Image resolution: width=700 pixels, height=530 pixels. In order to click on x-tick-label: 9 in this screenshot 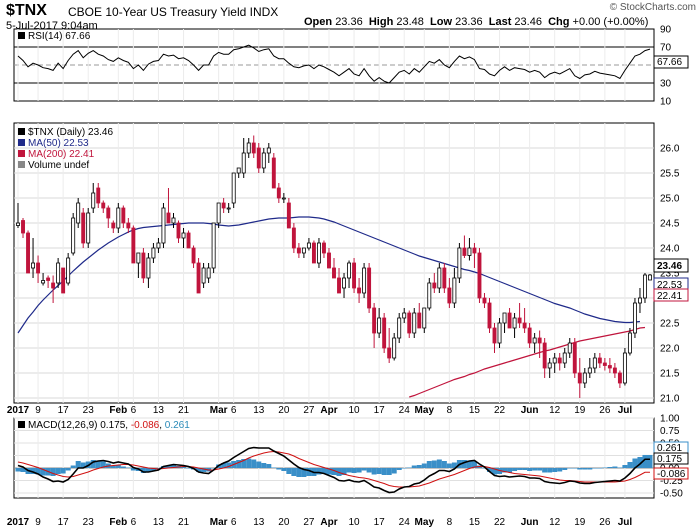, I will do `click(38, 410)`.